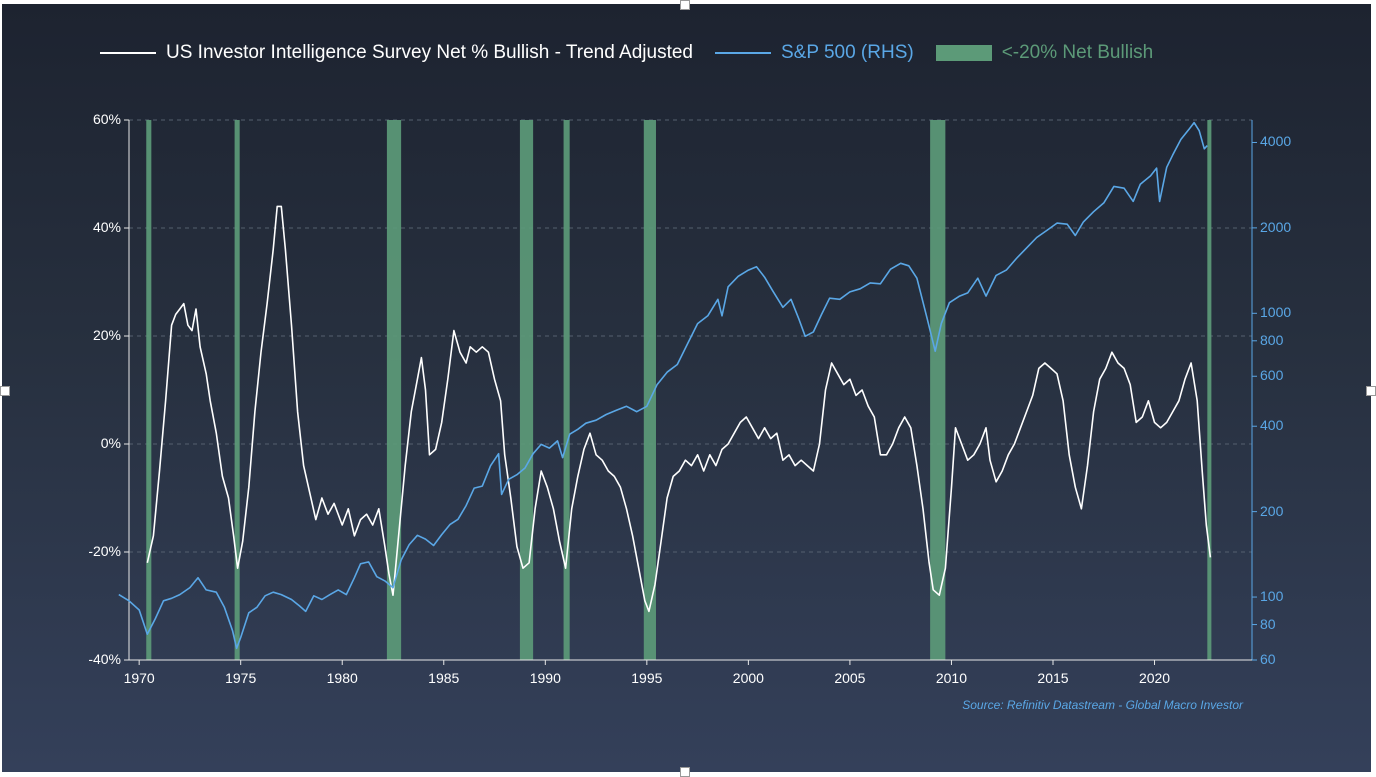 This screenshot has height=777, width=1376. Describe the element at coordinates (1272, 596) in the screenshot. I see `right-tick-label: 100` at that location.